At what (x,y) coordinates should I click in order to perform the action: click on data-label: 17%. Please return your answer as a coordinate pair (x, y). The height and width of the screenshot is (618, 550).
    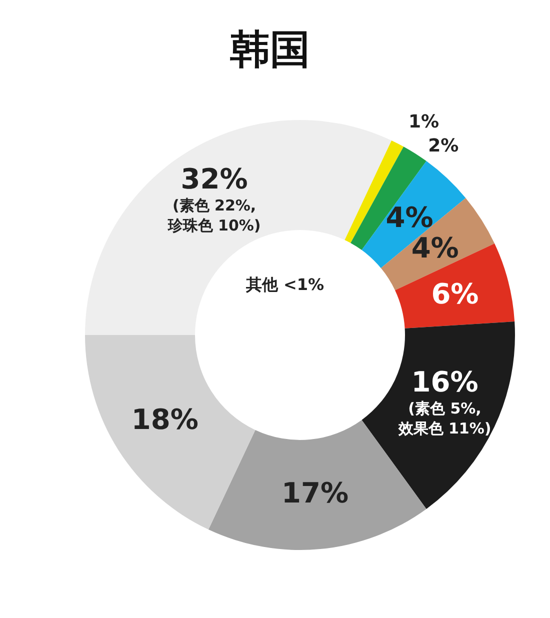
    Looking at the image, I should click on (315, 493).